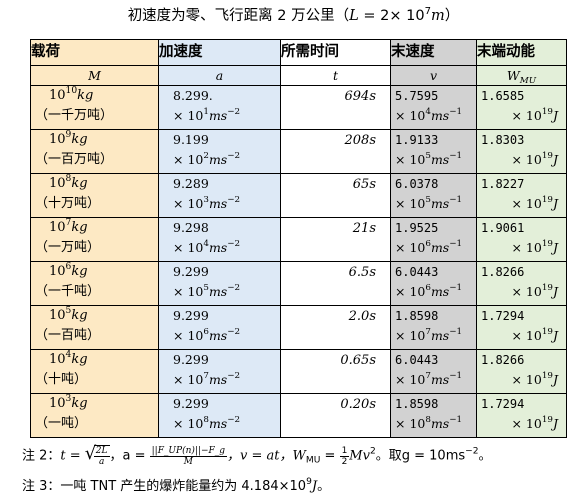 This screenshot has width=587, height=501. What do you see at coordinates (521, 52) in the screenshot?
I see `header-kinetic-energy: 末端动能` at bounding box center [521, 52].